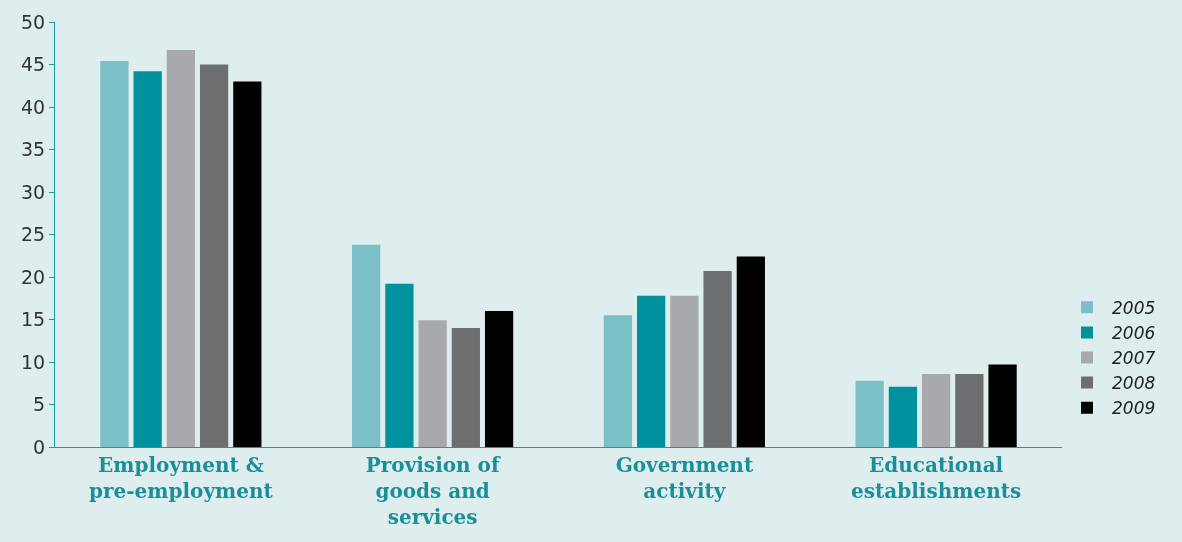  I want to click on y-tick-label: 5, so click(39, 404).